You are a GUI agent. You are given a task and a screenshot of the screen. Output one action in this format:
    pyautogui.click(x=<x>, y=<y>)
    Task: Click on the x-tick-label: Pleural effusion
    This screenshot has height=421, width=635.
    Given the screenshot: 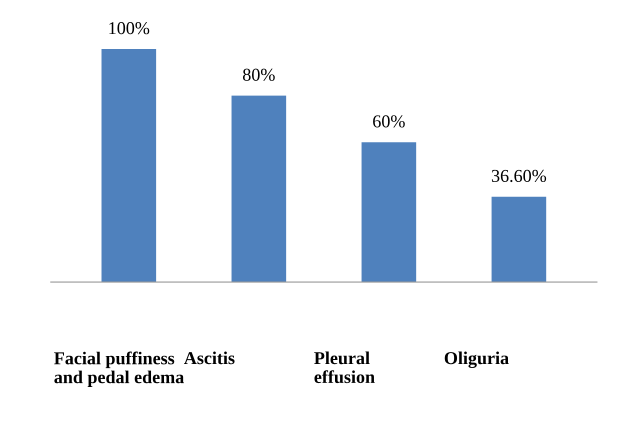 What is the action you would take?
    pyautogui.click(x=344, y=368)
    